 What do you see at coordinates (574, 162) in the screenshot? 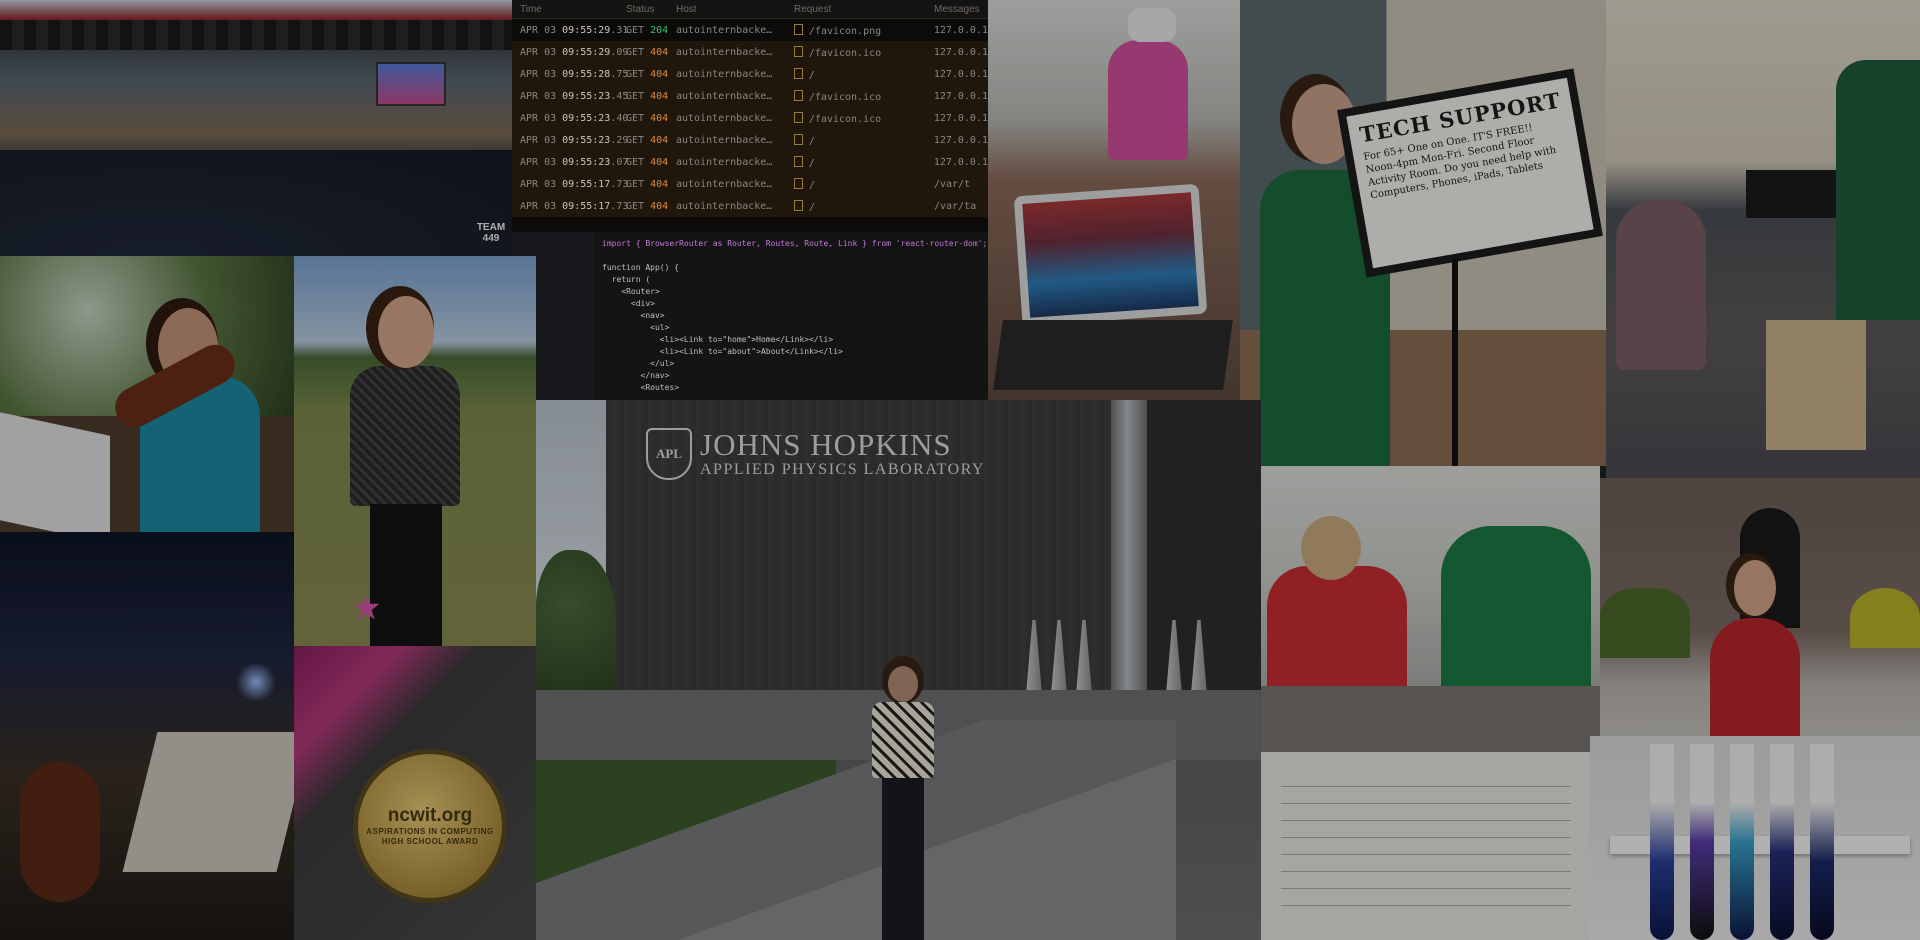
I see `log-time: APR 03 09:55:23.07` at bounding box center [574, 162].